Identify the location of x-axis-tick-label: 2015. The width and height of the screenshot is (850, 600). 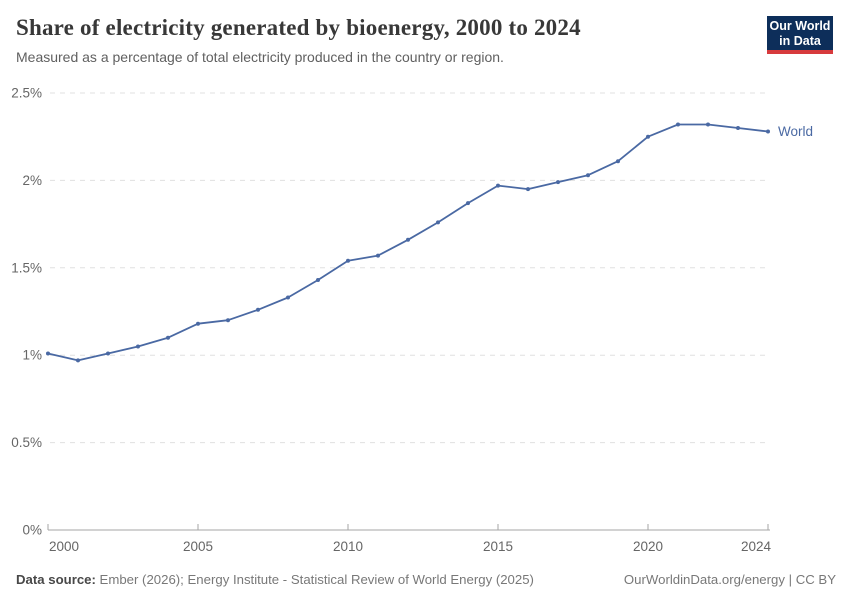
(498, 546).